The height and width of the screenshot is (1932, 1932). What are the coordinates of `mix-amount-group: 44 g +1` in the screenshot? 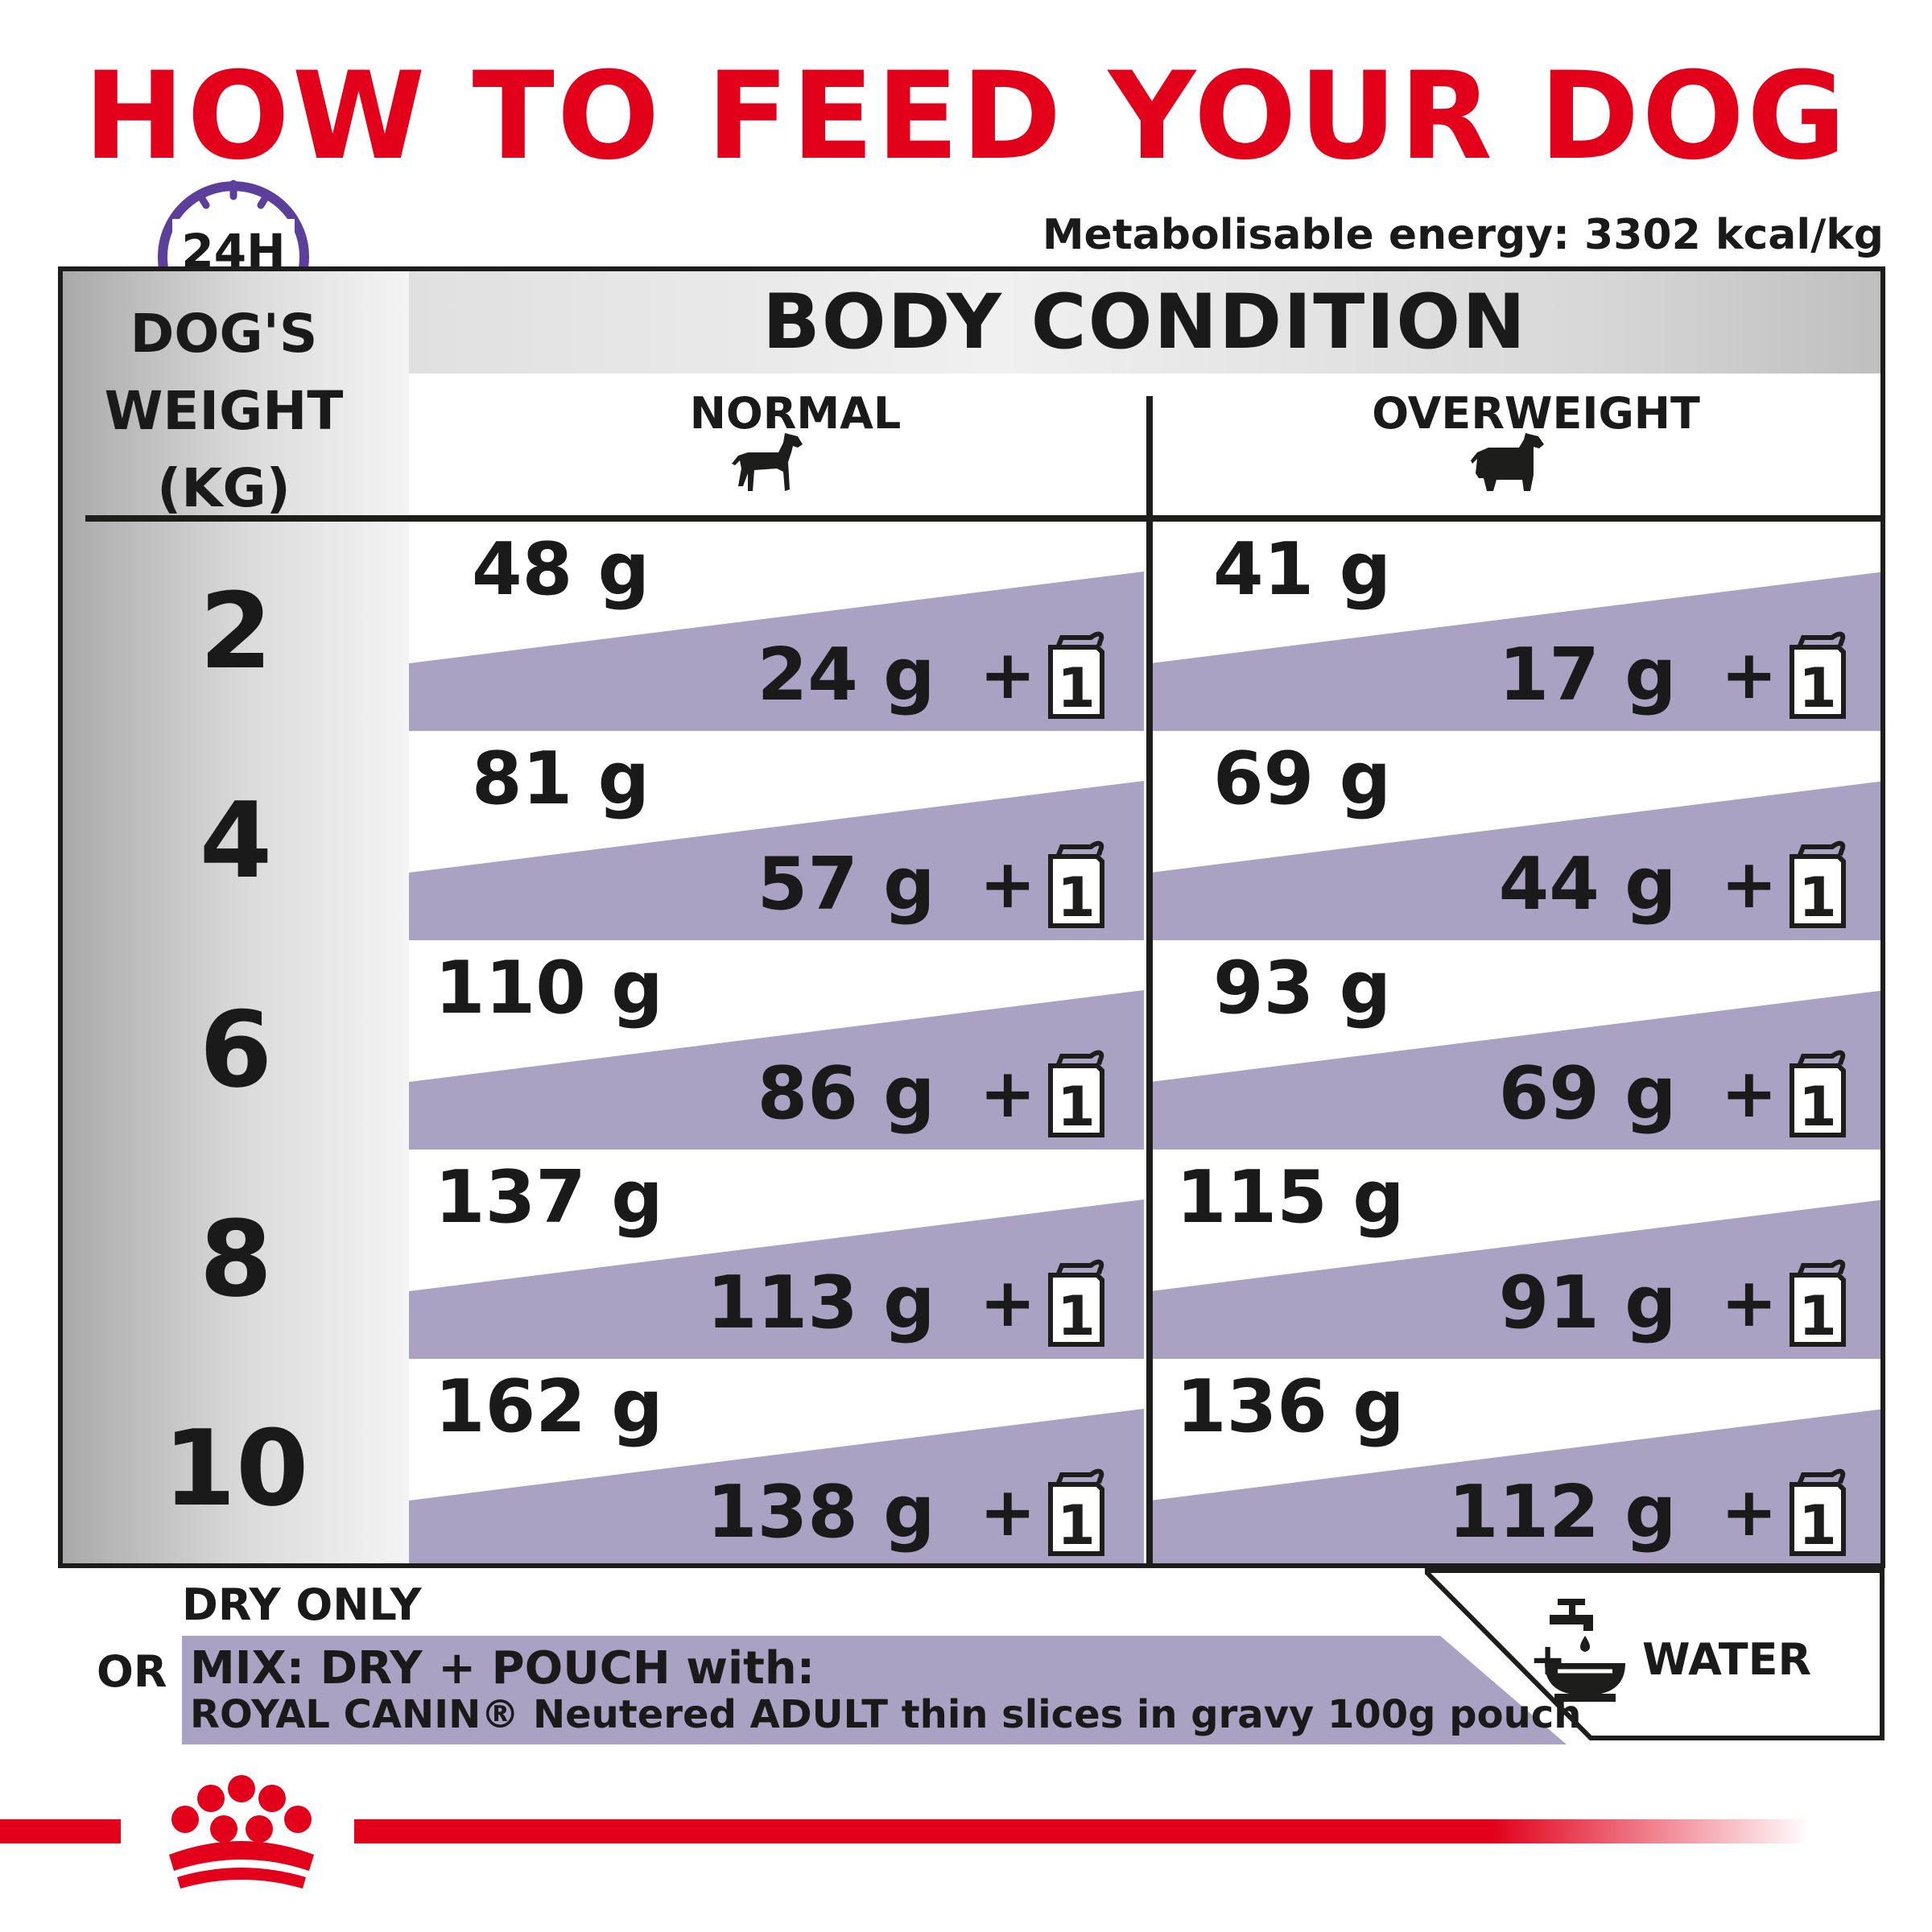 It's located at (1672, 885).